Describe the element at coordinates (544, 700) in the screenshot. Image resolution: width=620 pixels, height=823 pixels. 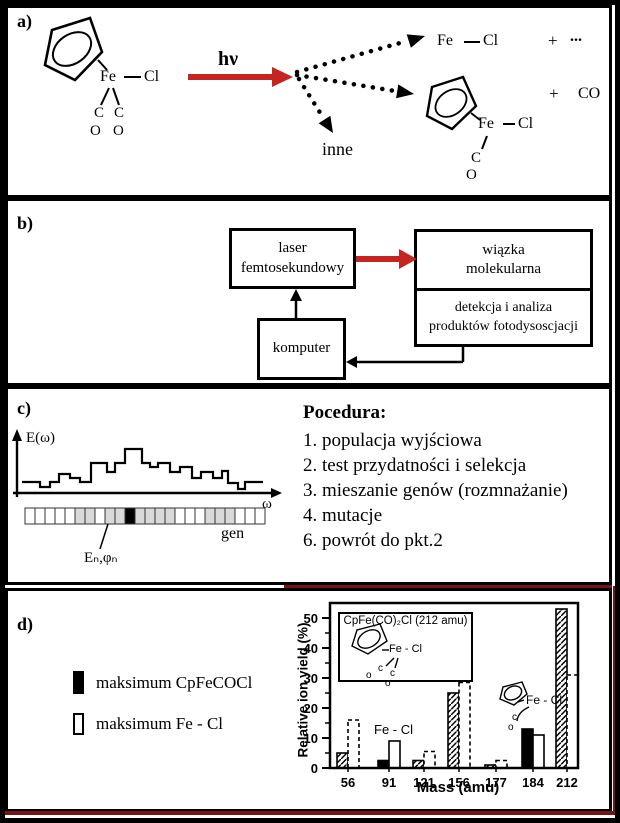
I see `structure184-fecl-label: Fe - Cl` at that location.